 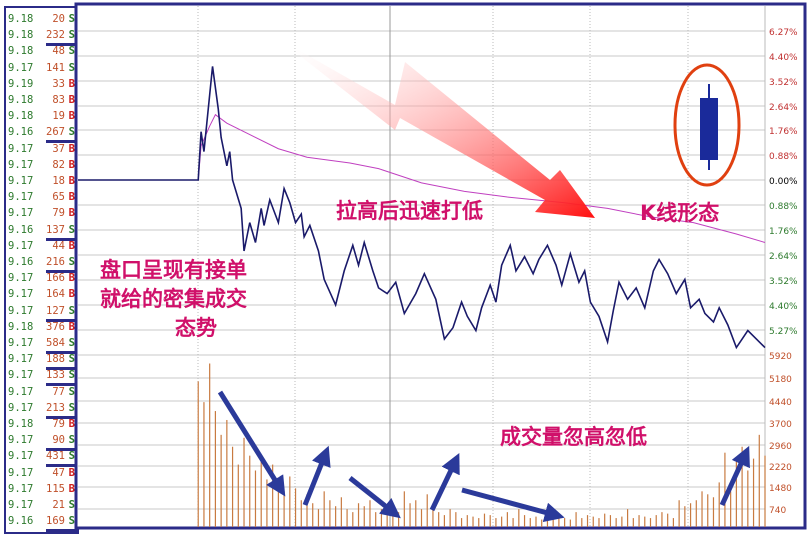 I want to click on tick-row: 9.17 37 B, so click(x=41, y=149).